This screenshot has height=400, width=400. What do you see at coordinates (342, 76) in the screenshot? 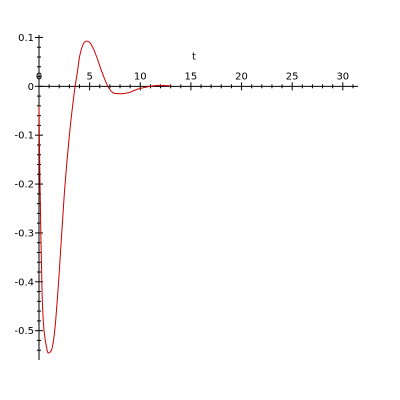
I see `x-tick-label: 30` at bounding box center [342, 76].